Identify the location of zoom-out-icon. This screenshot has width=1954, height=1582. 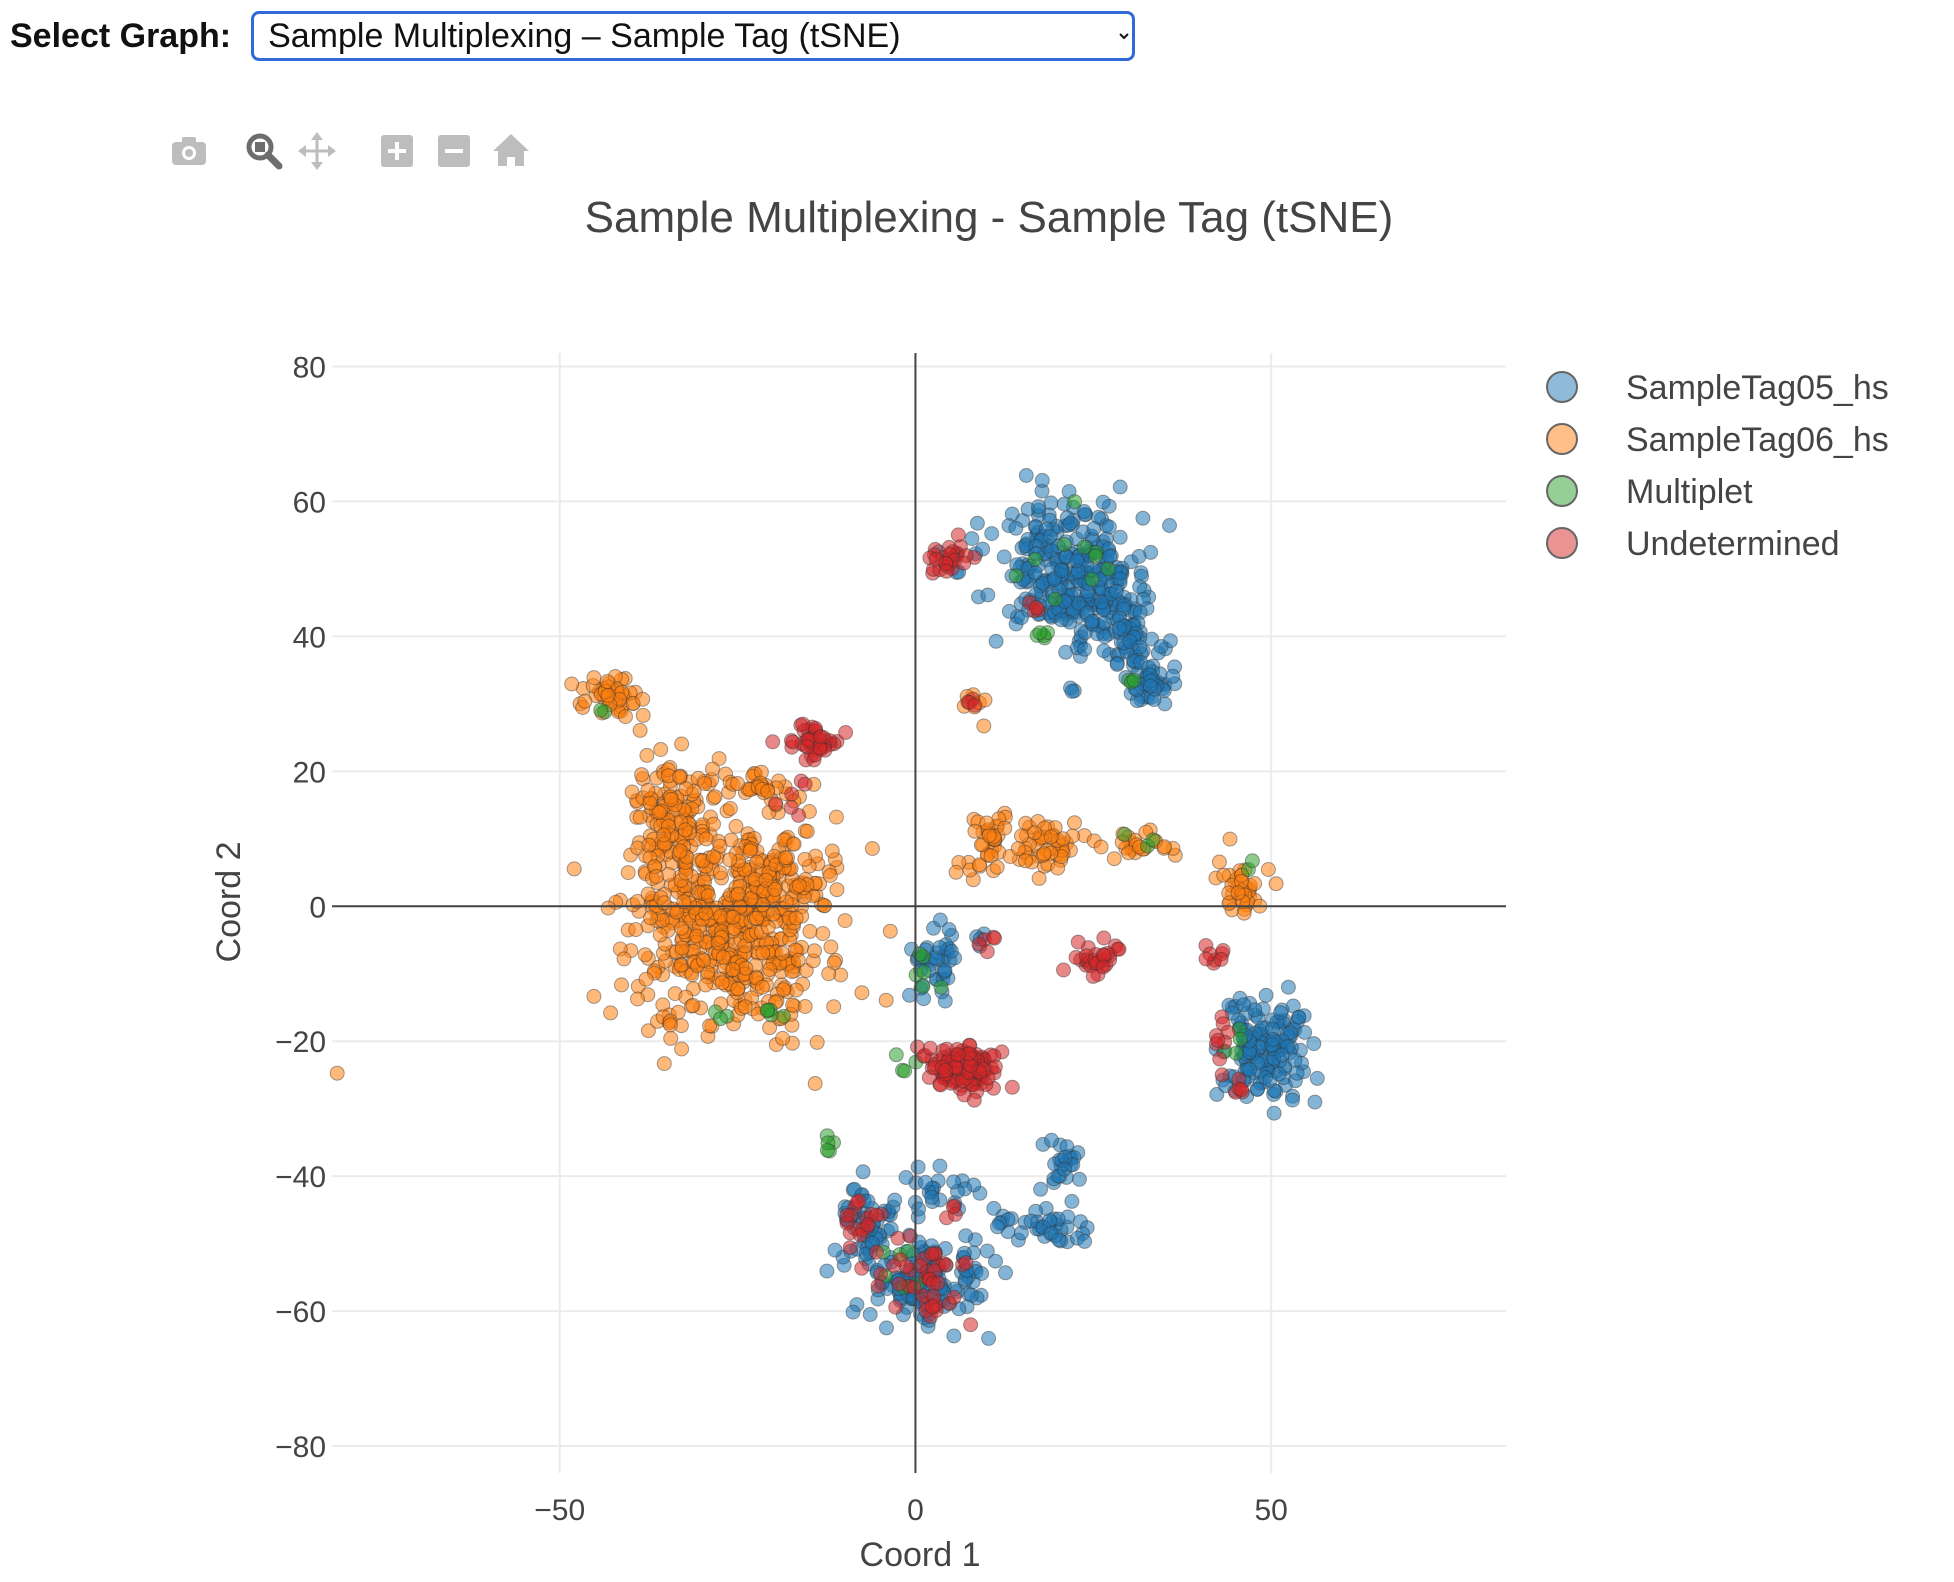
(454, 151).